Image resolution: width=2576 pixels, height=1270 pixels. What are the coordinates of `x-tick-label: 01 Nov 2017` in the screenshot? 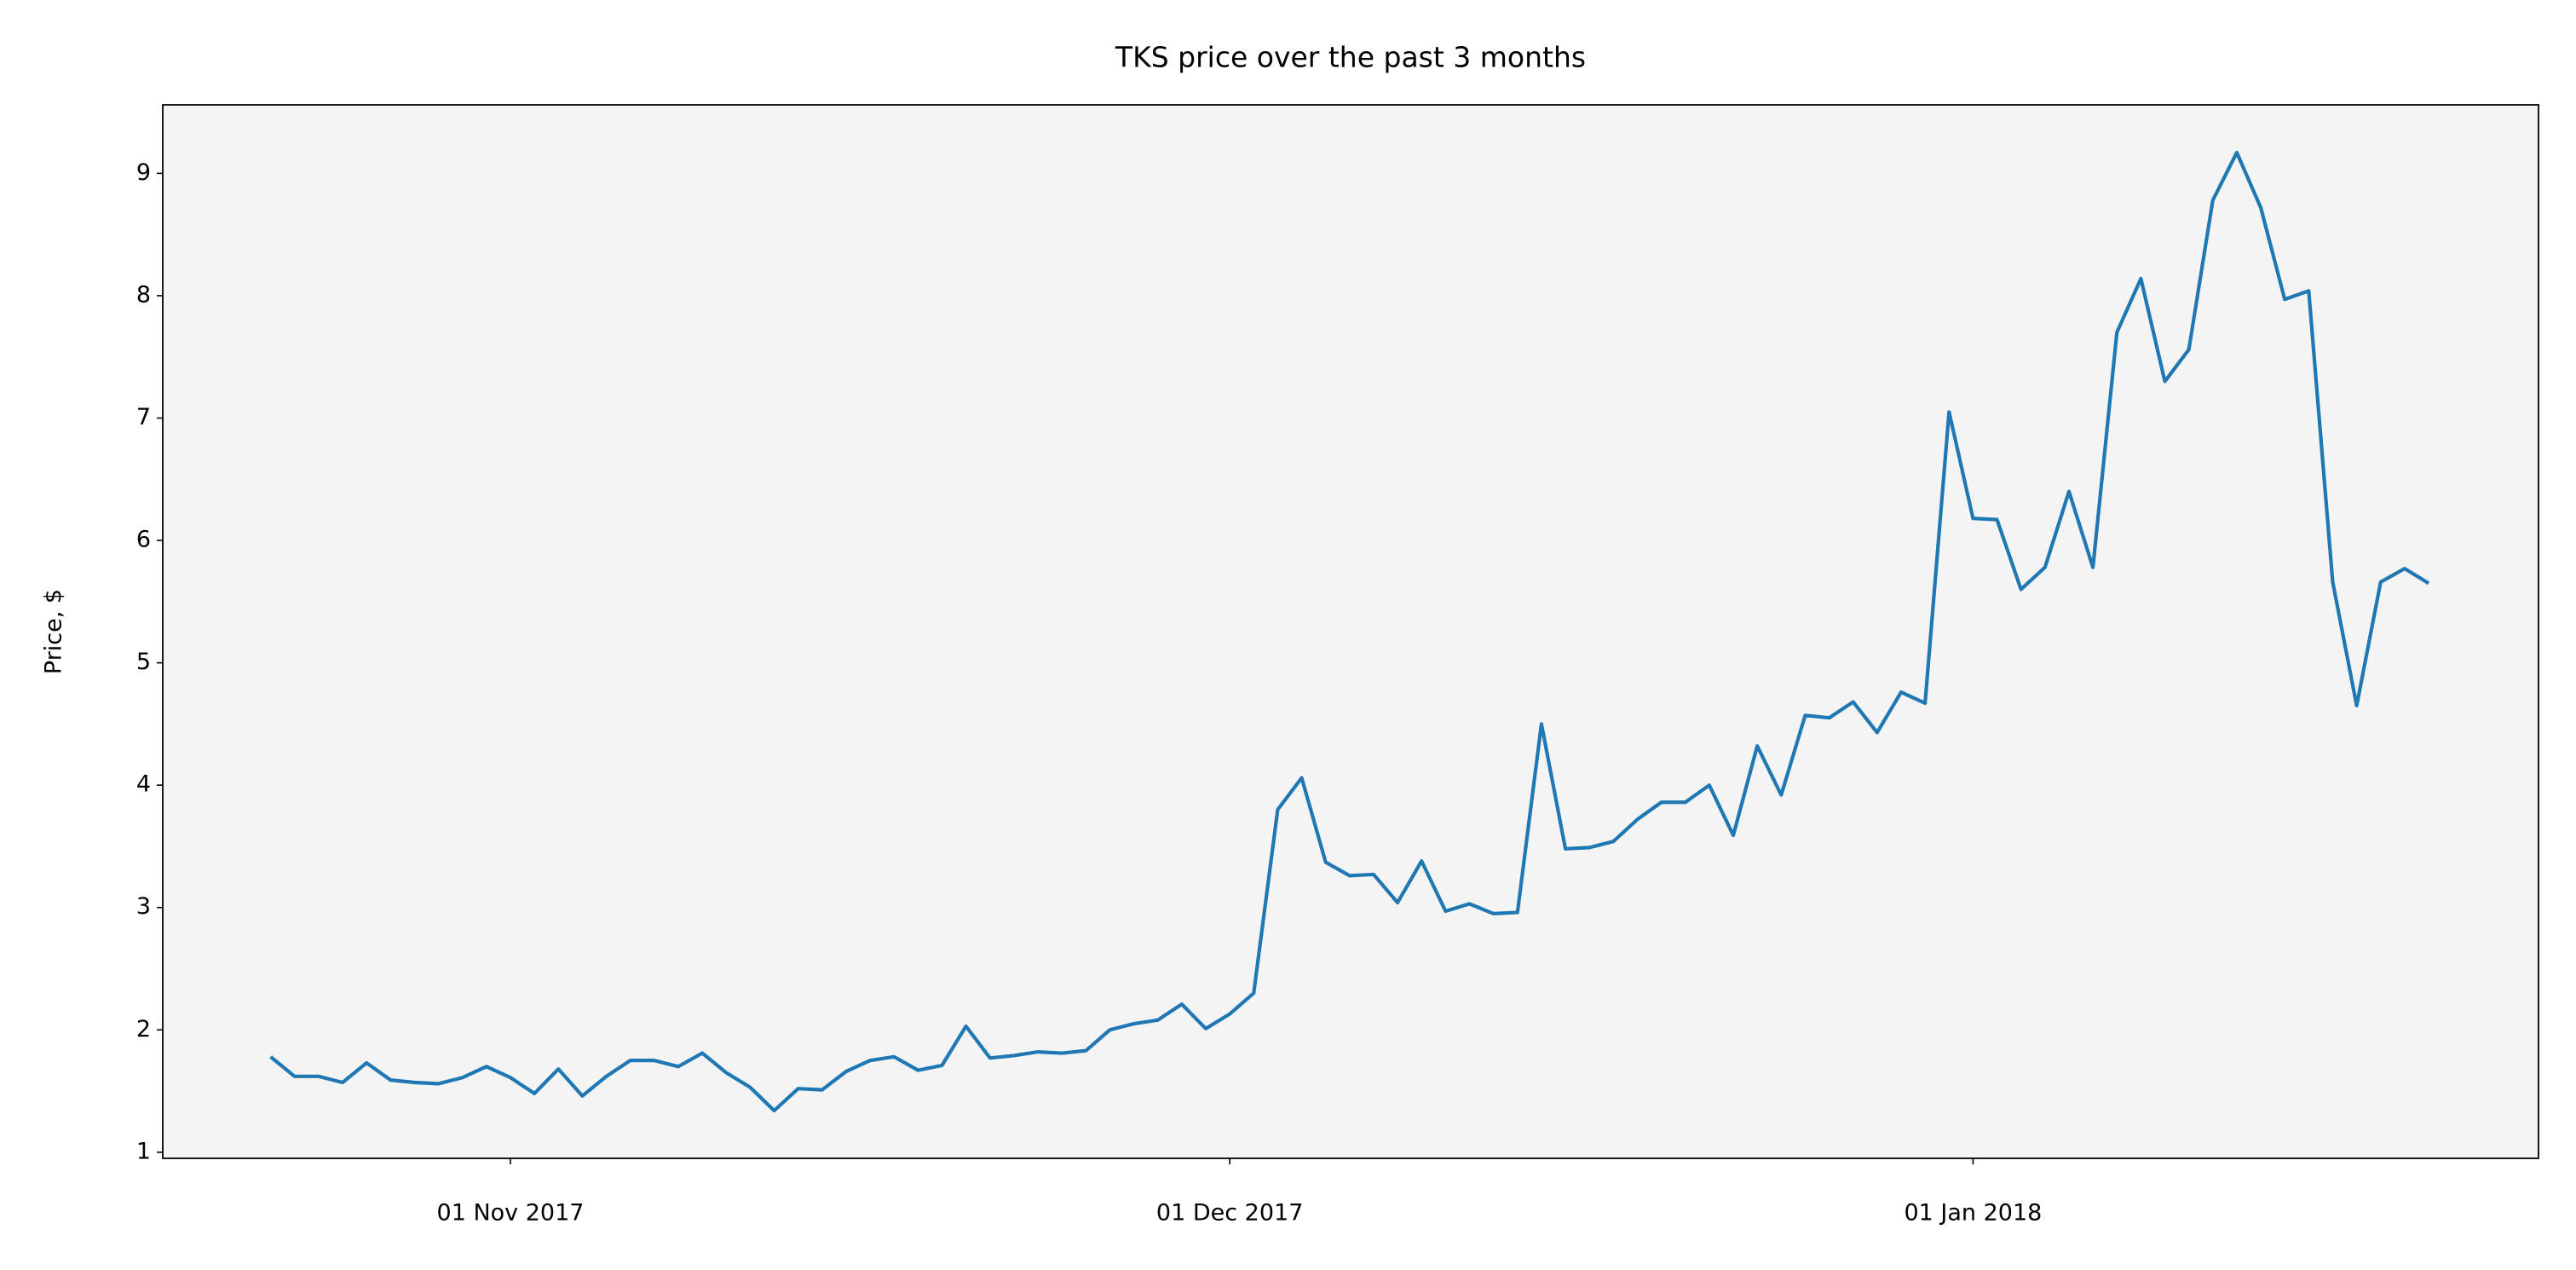 It's located at (511, 1213).